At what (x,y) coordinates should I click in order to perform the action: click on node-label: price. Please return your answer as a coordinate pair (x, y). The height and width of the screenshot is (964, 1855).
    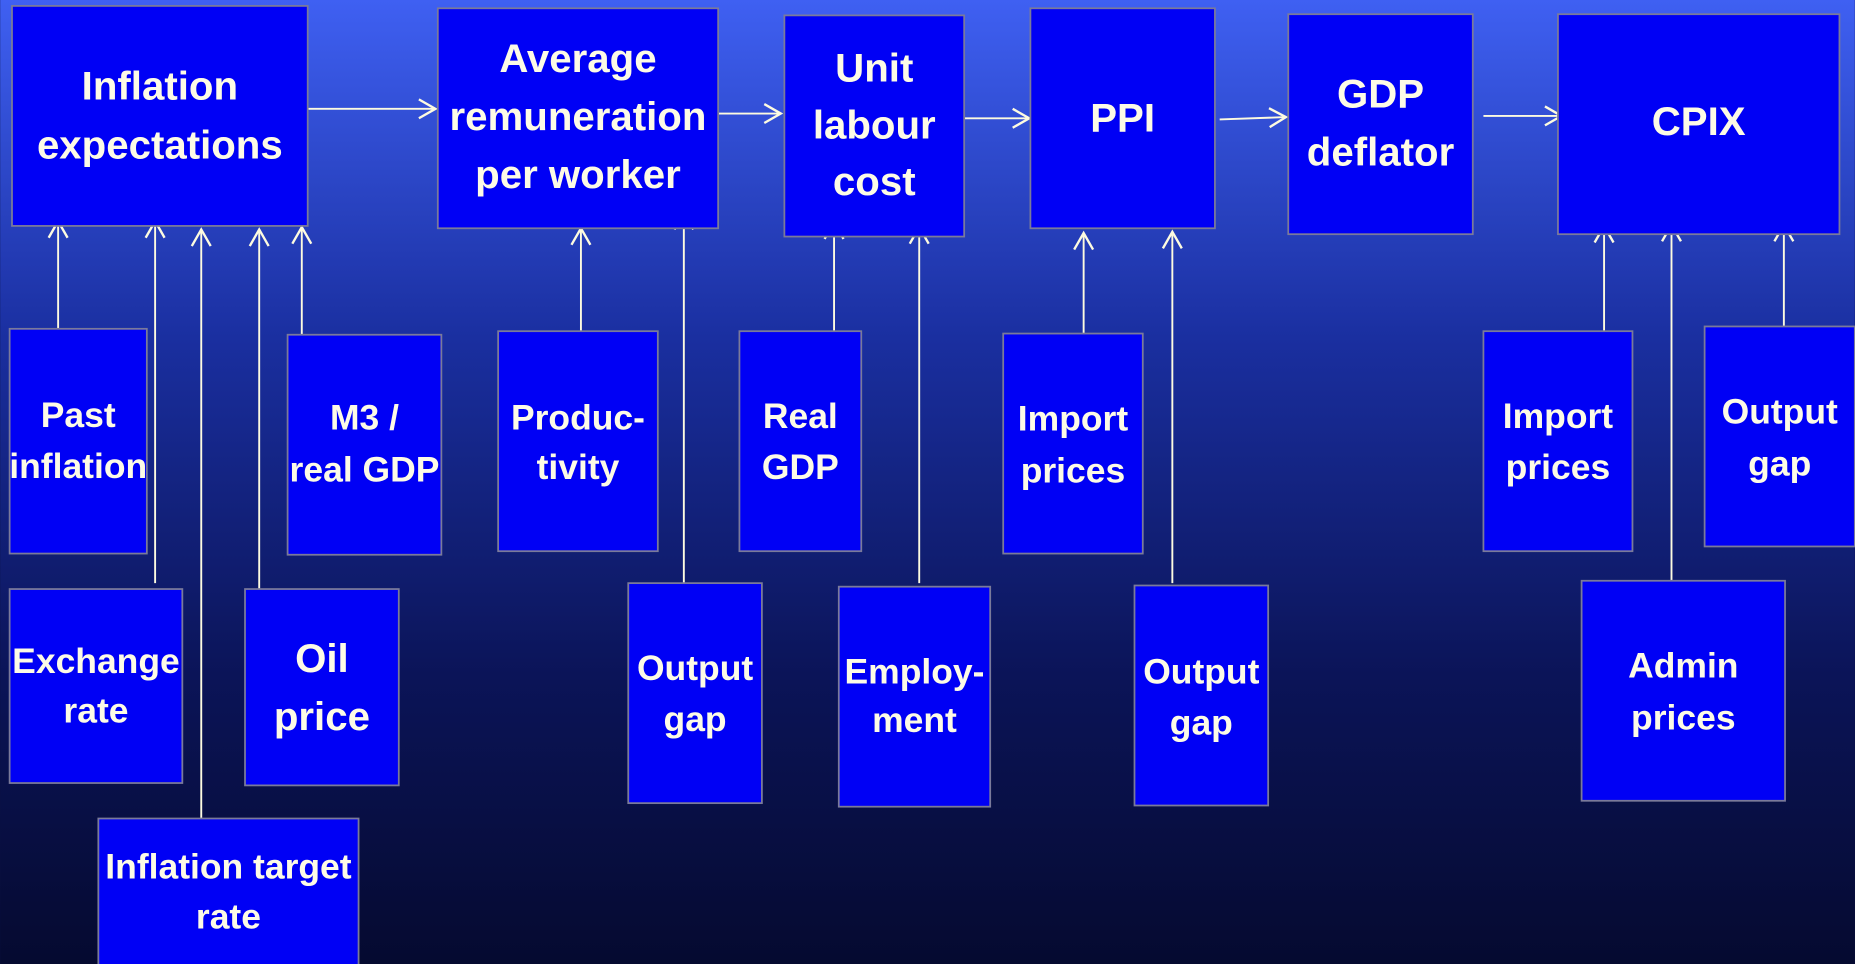
    Looking at the image, I should click on (322, 716).